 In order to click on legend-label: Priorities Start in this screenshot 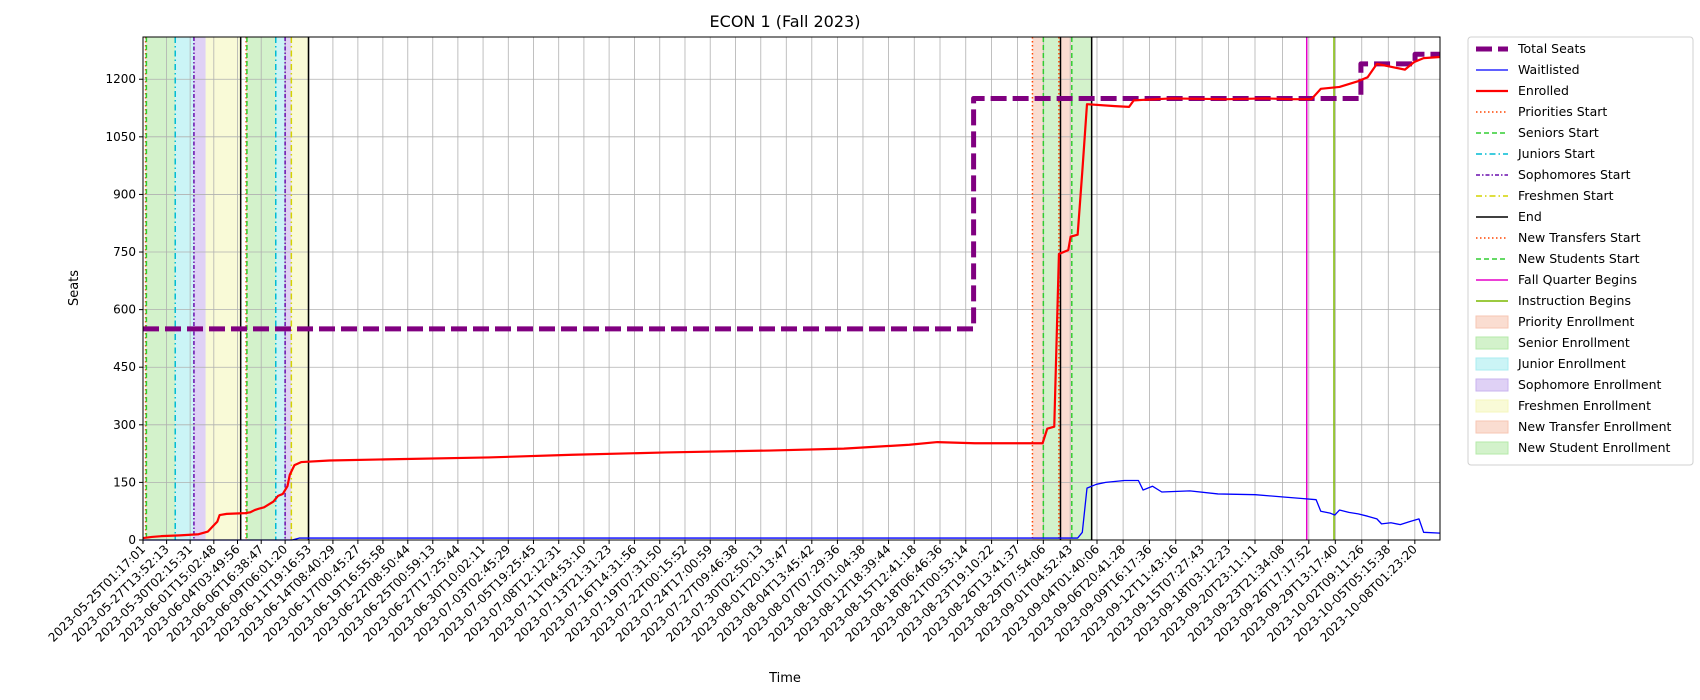, I will do `click(1562, 111)`.